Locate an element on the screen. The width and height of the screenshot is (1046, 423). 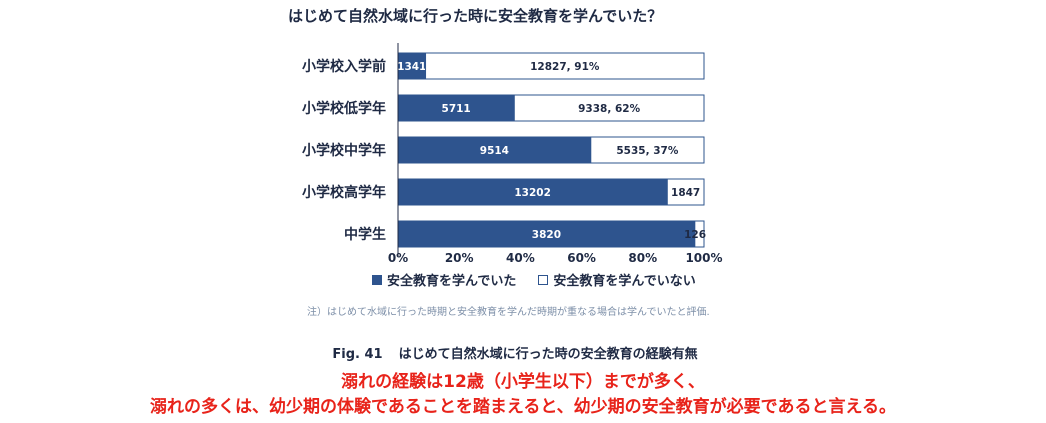
x-tick-label: 60% is located at coordinates (581, 258).